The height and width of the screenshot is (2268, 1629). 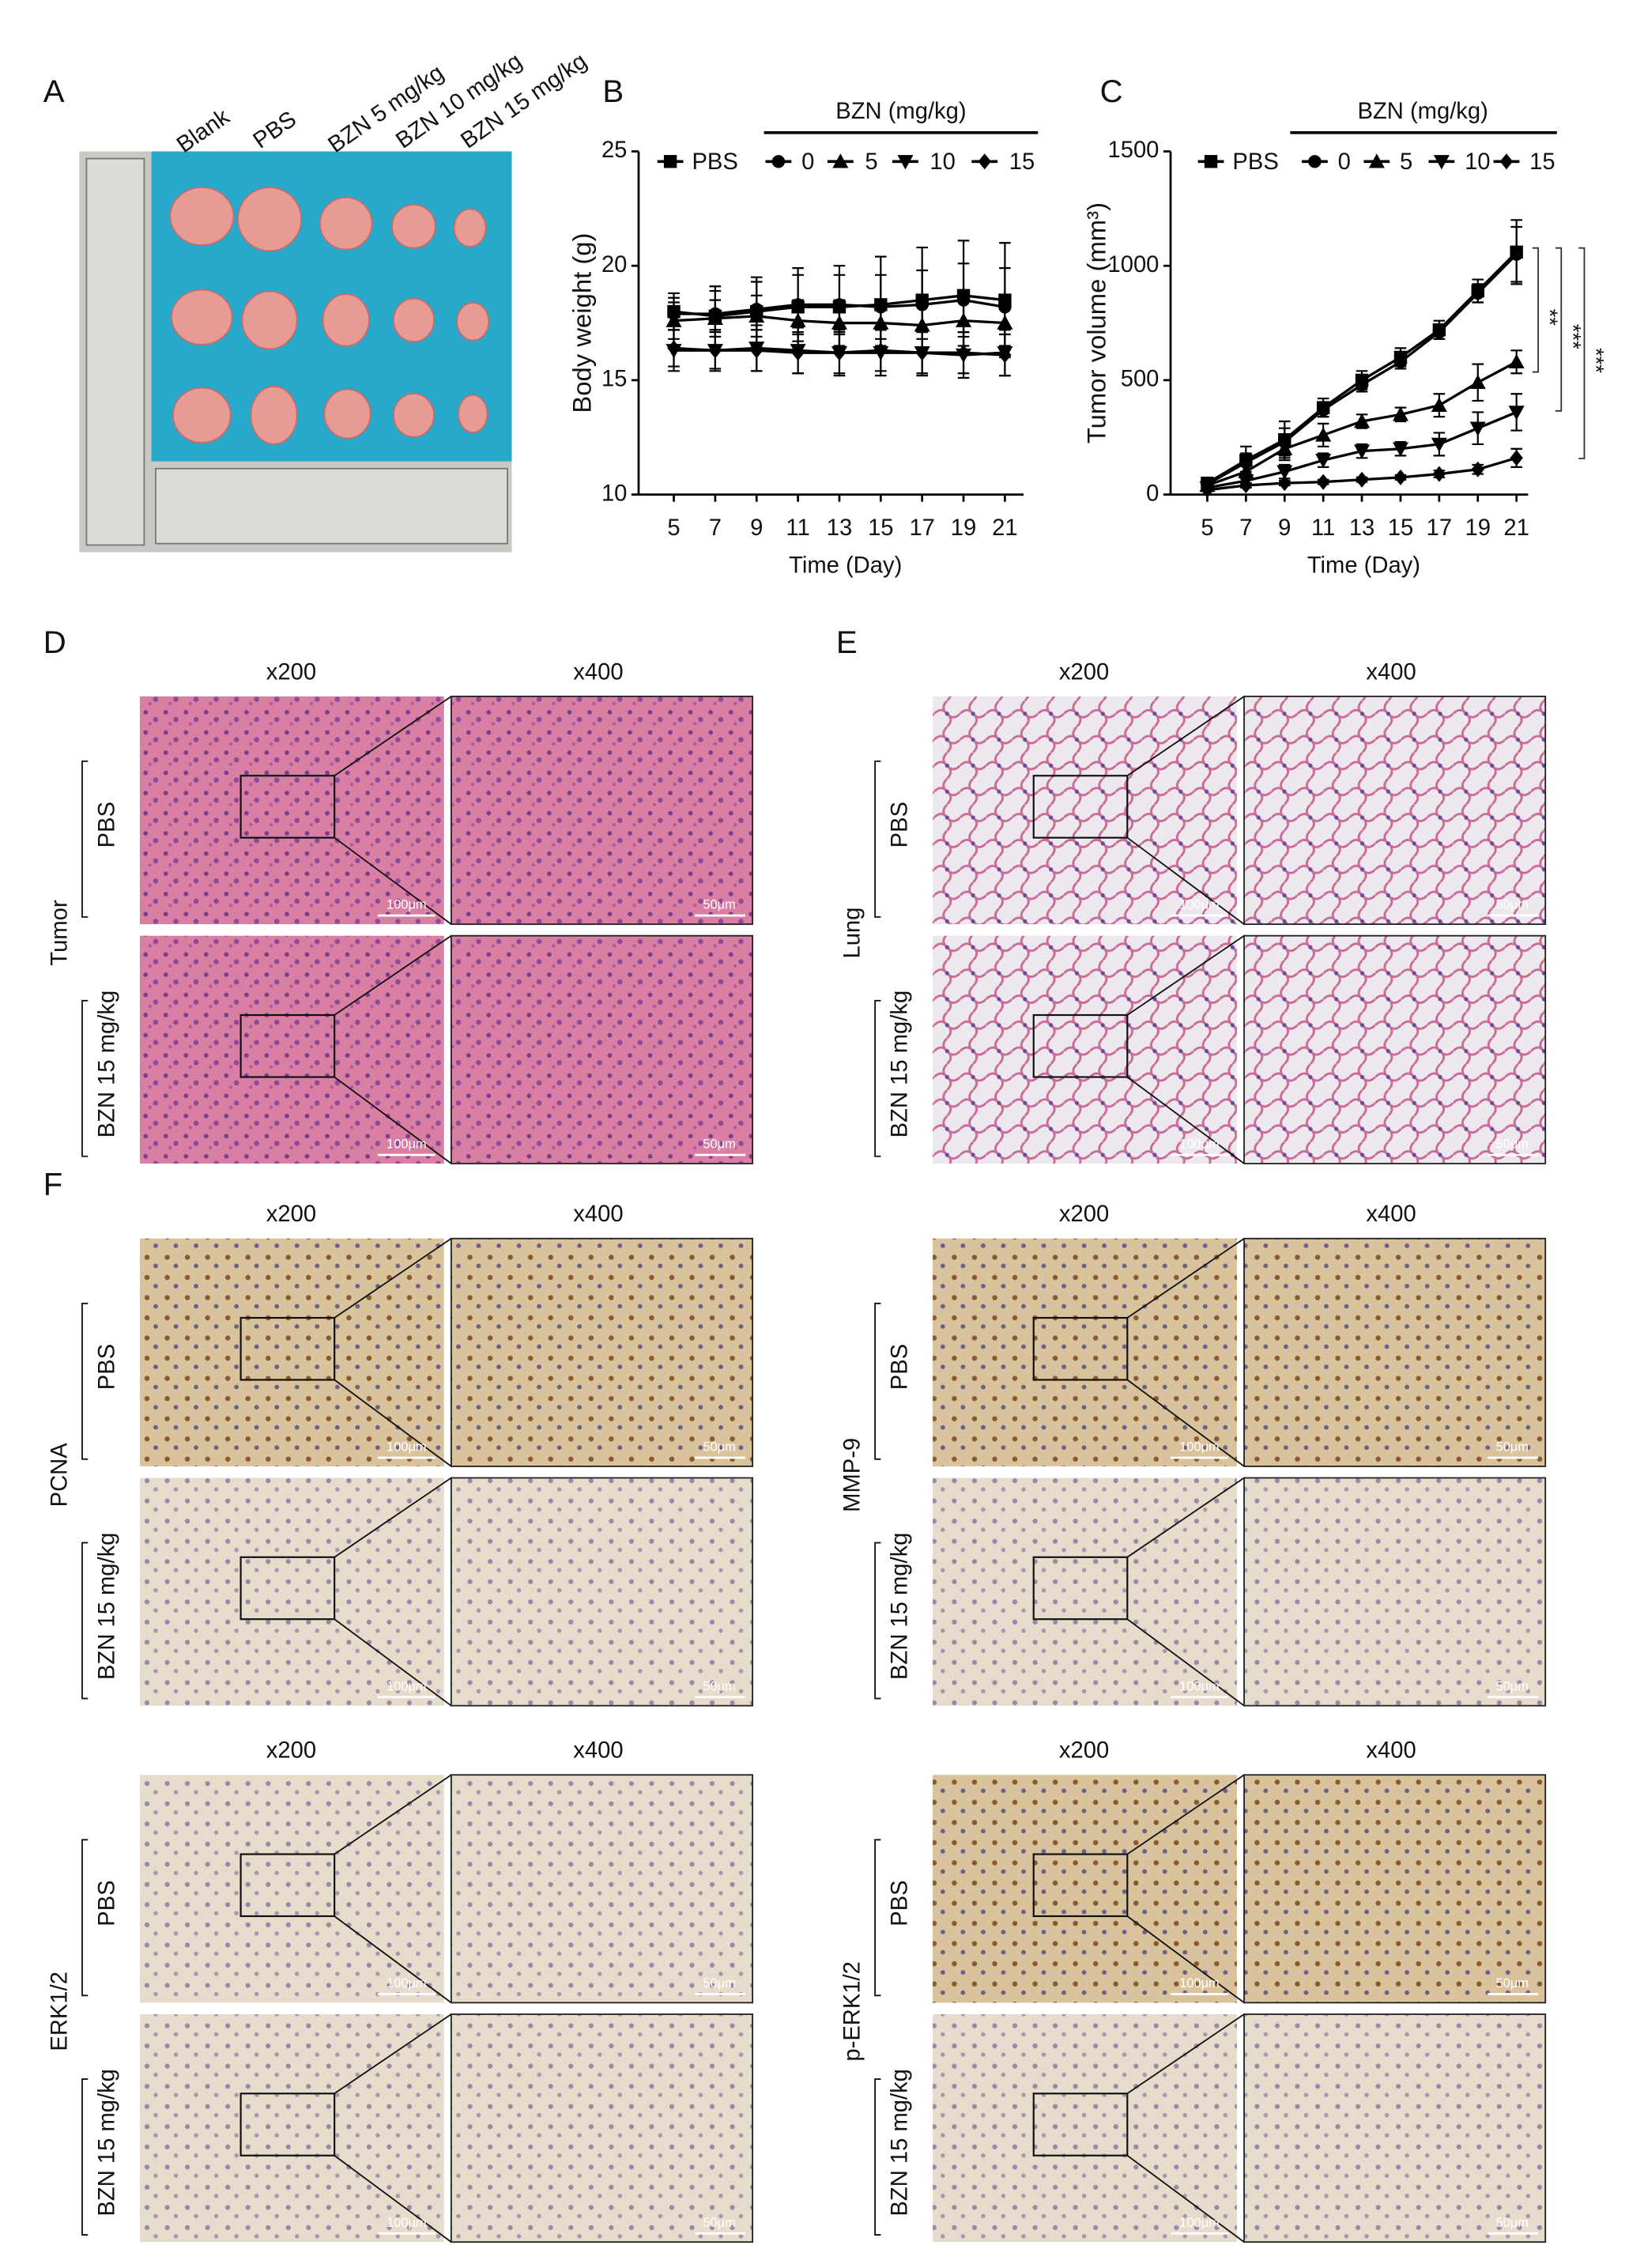 I want to click on panel-label: C, so click(x=1111, y=91).